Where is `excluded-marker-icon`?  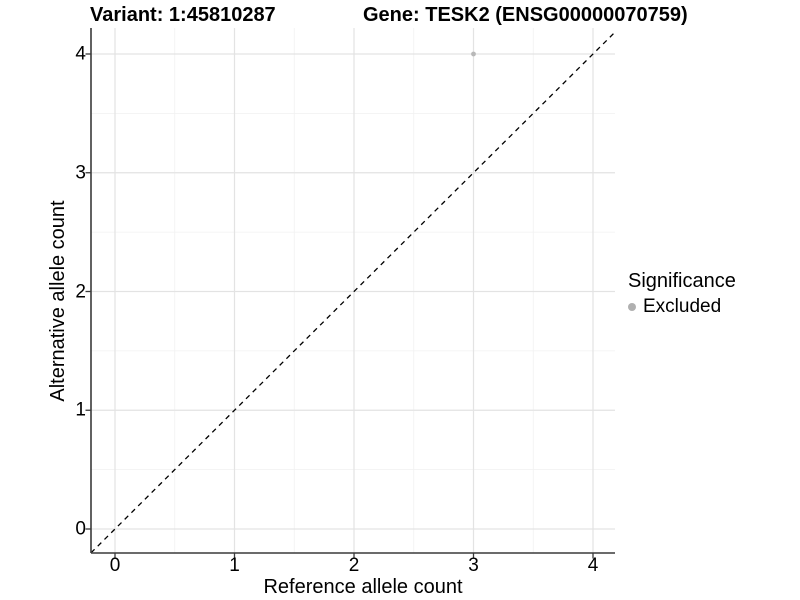 excluded-marker-icon is located at coordinates (632, 306).